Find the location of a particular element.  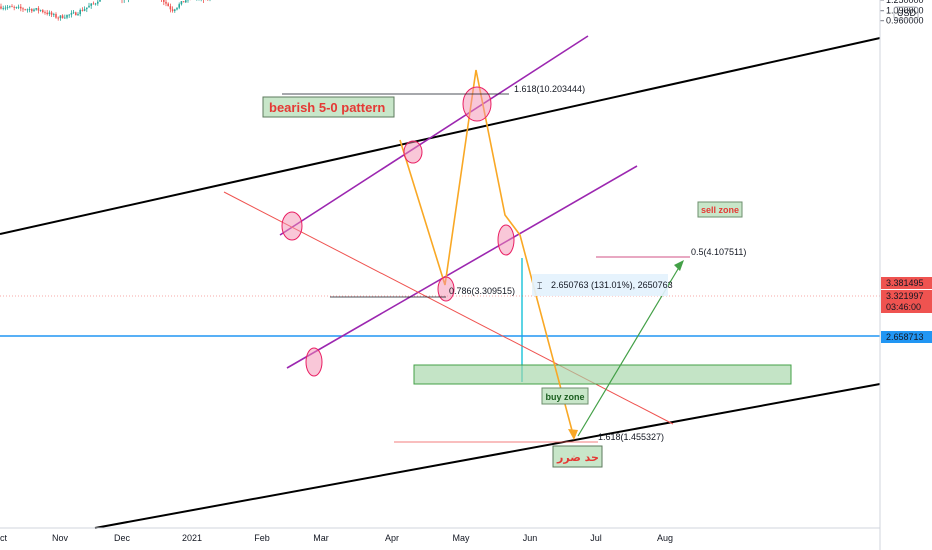

currency-box is located at coordinates (906, 13).